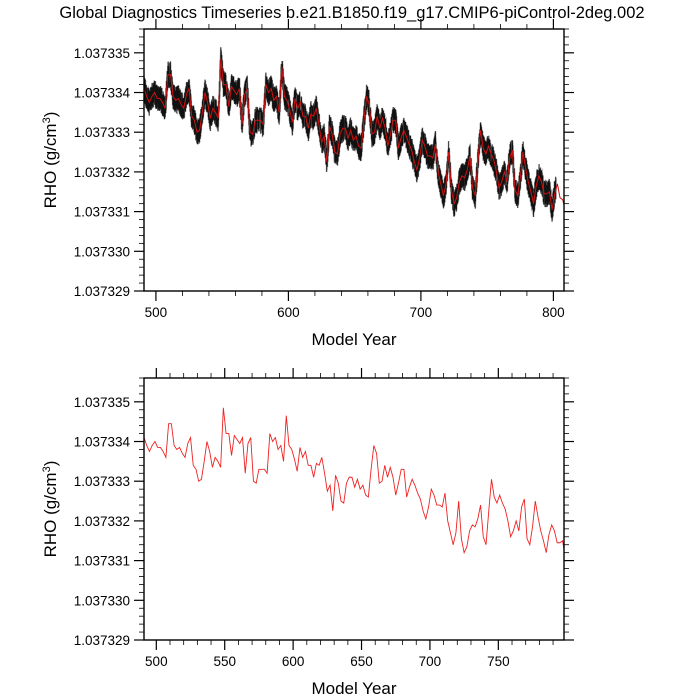 This screenshot has width=700, height=700. I want to click on top-y-axis-label-close: ), so click(50, 115).